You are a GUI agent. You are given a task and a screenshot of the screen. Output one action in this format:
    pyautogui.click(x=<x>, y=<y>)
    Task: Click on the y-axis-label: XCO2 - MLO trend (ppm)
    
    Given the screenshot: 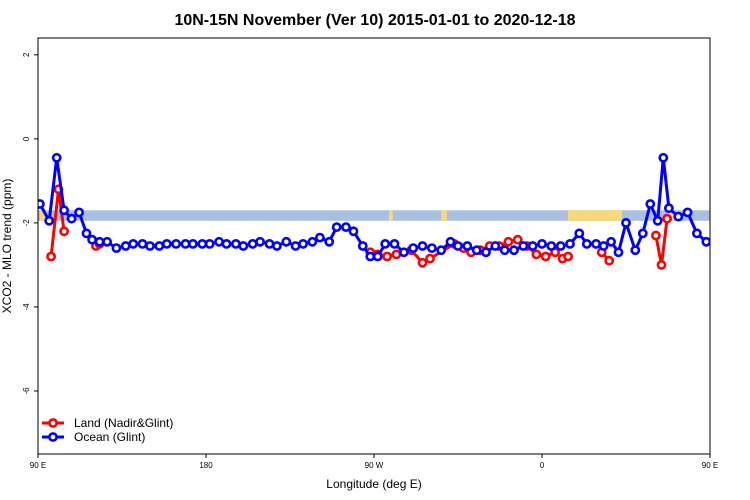 What is the action you would take?
    pyautogui.click(x=7, y=246)
    